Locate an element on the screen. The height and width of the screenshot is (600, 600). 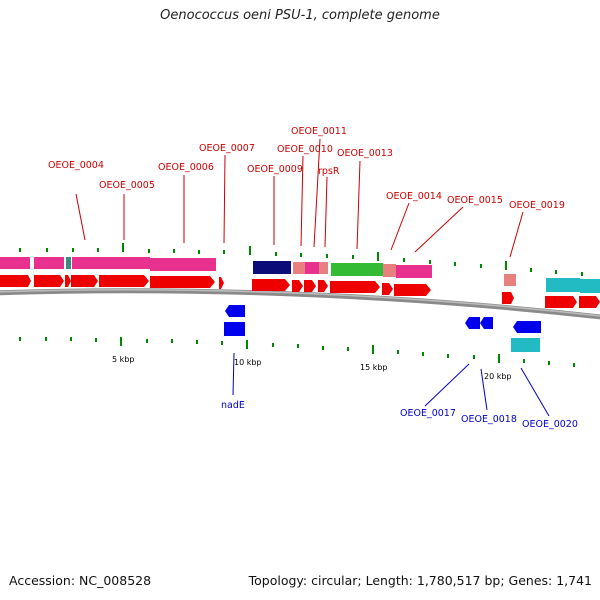
tick-label: 15 kbp is located at coordinates (374, 367).